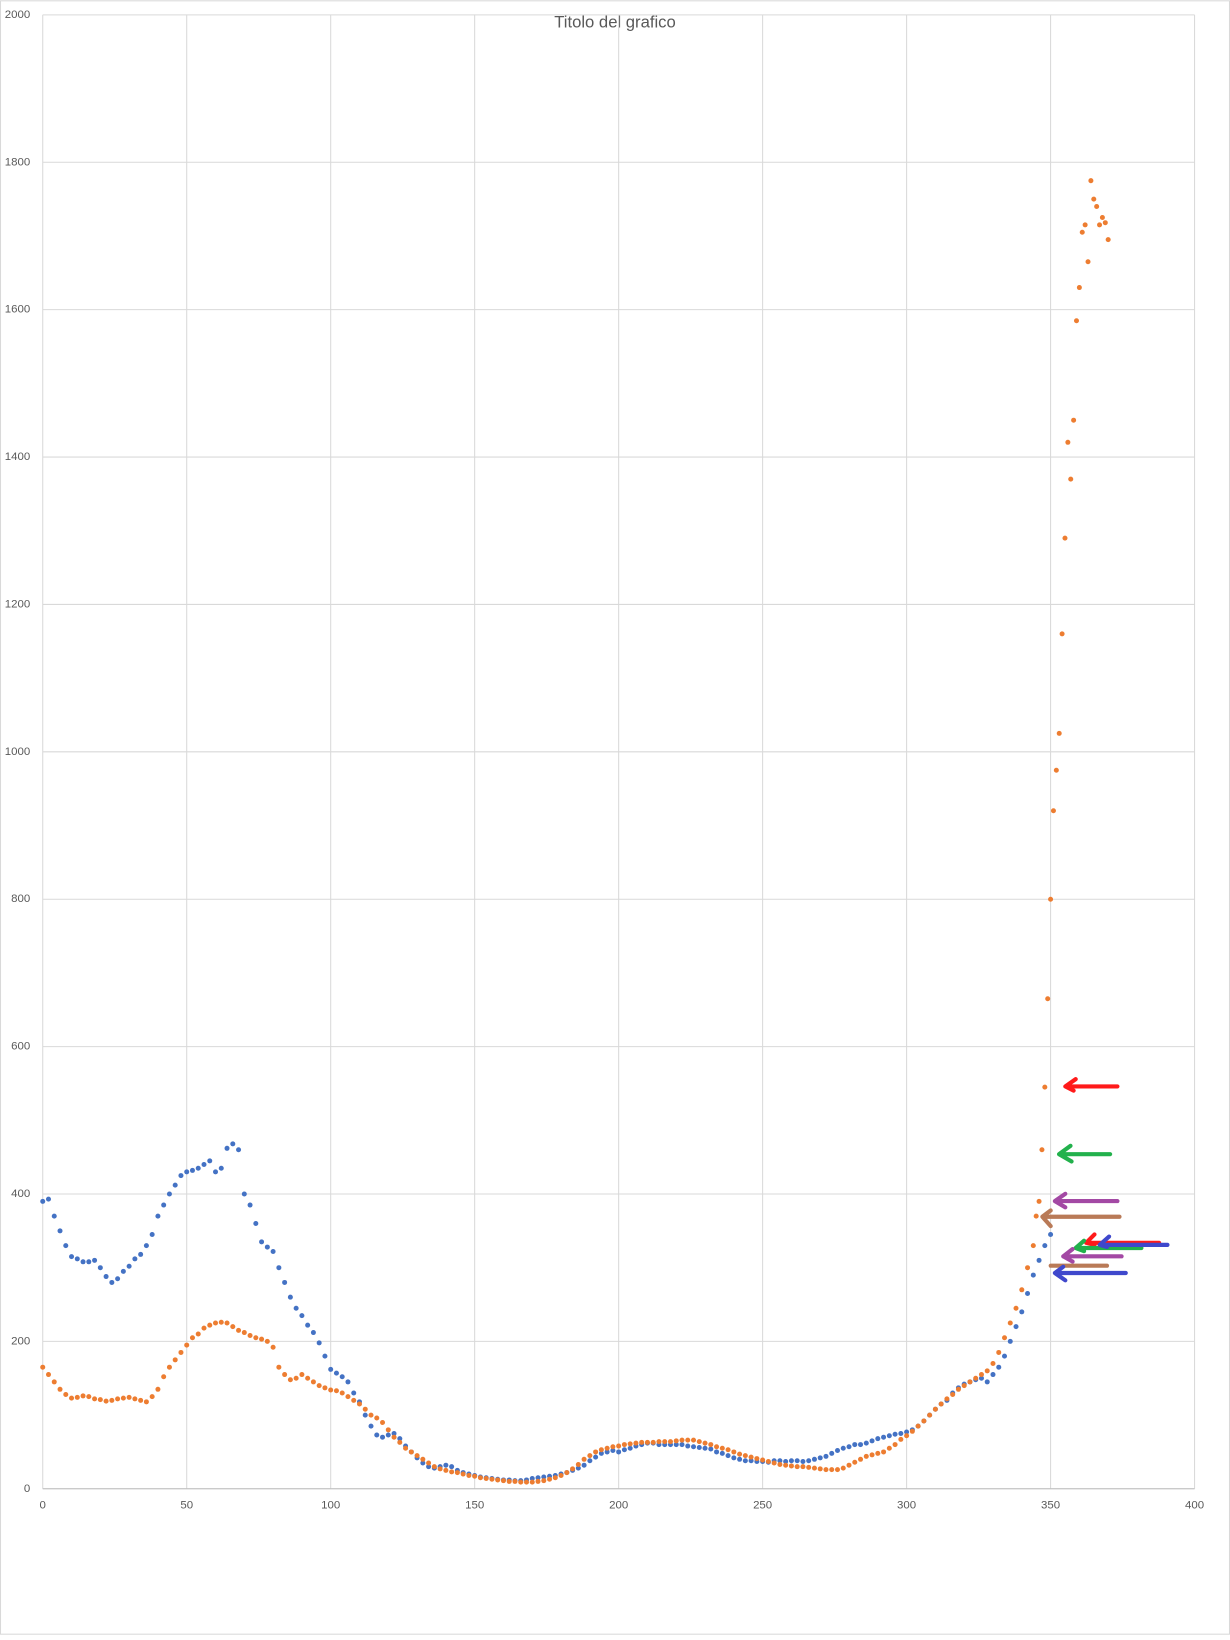  I want to click on annotation-arrows, so click(1105, 1180).